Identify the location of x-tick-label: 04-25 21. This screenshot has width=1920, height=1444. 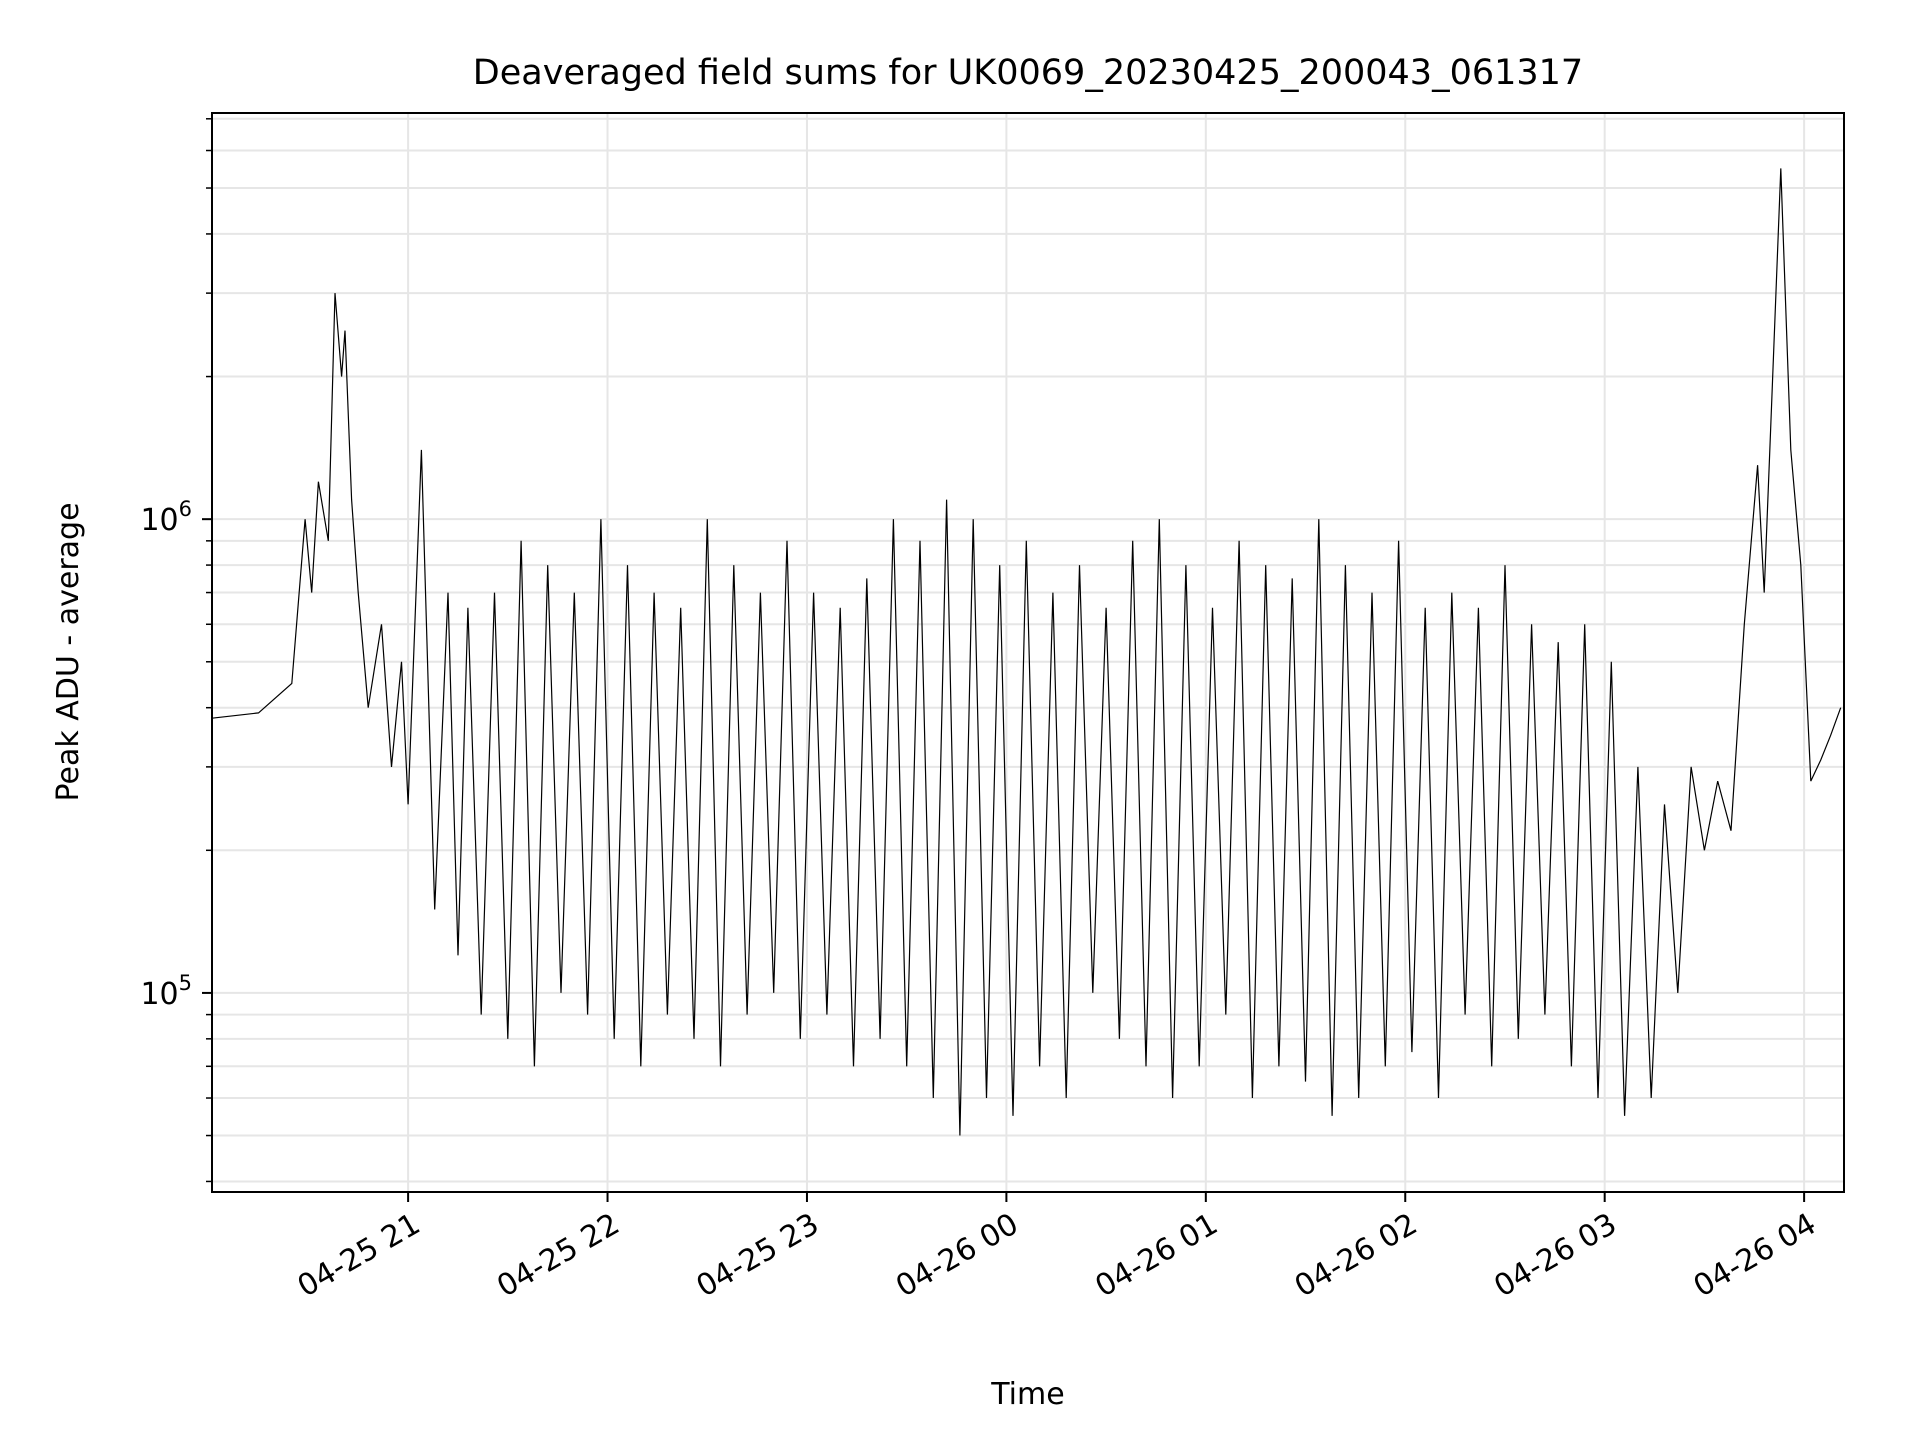
(359, 1256).